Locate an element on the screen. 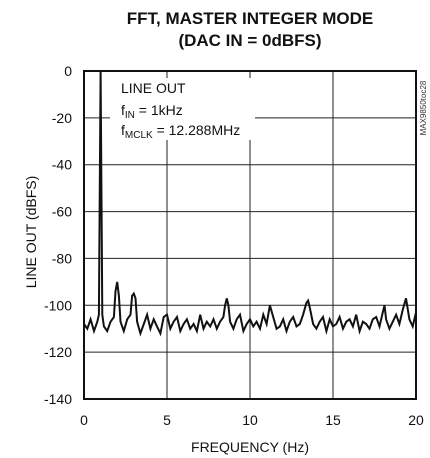  y-tick-label: 0 is located at coordinates (68, 71).